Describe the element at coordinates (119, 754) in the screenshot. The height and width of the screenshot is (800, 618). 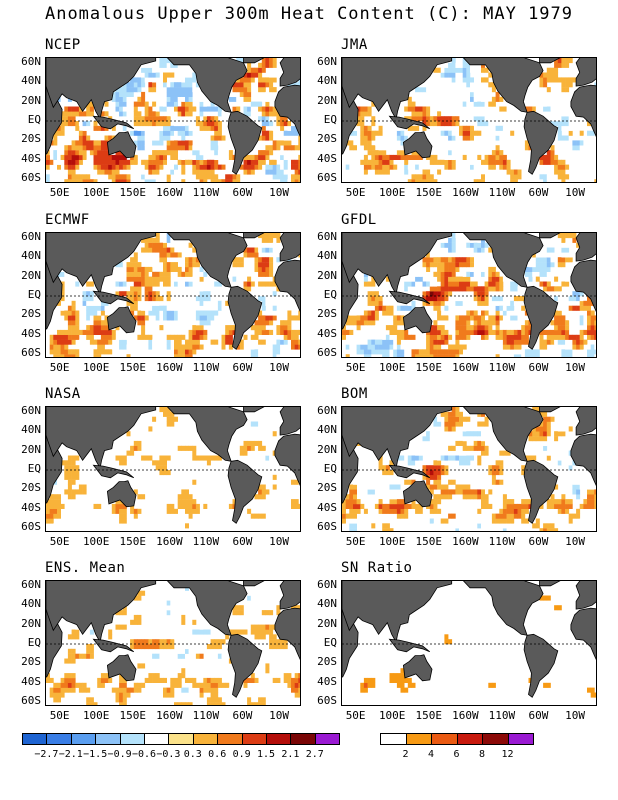
I see `anomaly-colorbar-tick: −0.9` at that location.